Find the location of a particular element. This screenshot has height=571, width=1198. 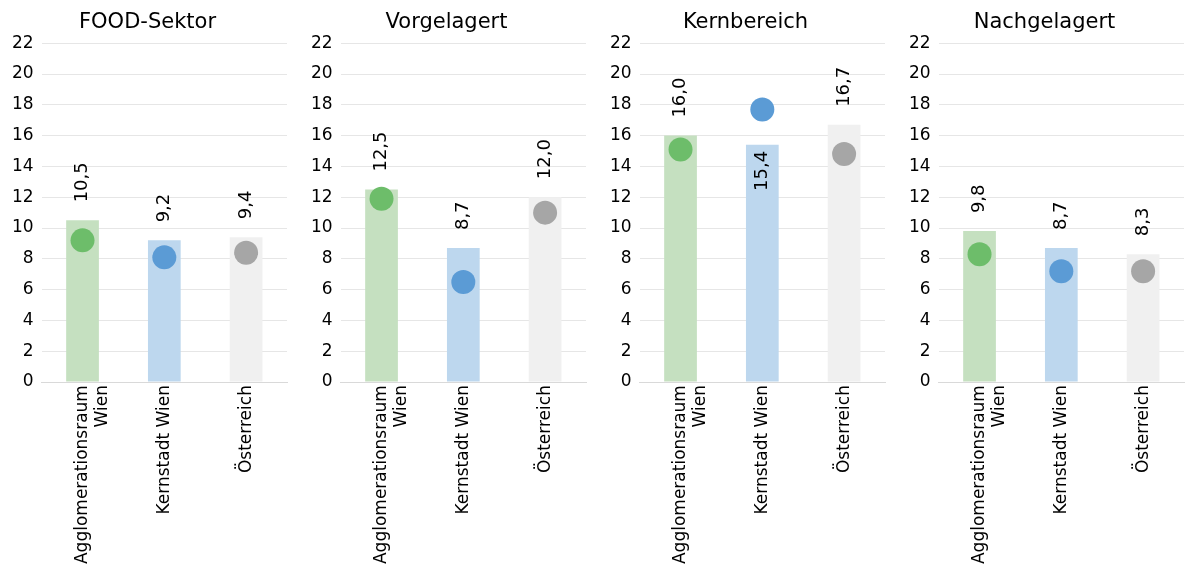

data-label: 15,4 is located at coordinates (760, 170).